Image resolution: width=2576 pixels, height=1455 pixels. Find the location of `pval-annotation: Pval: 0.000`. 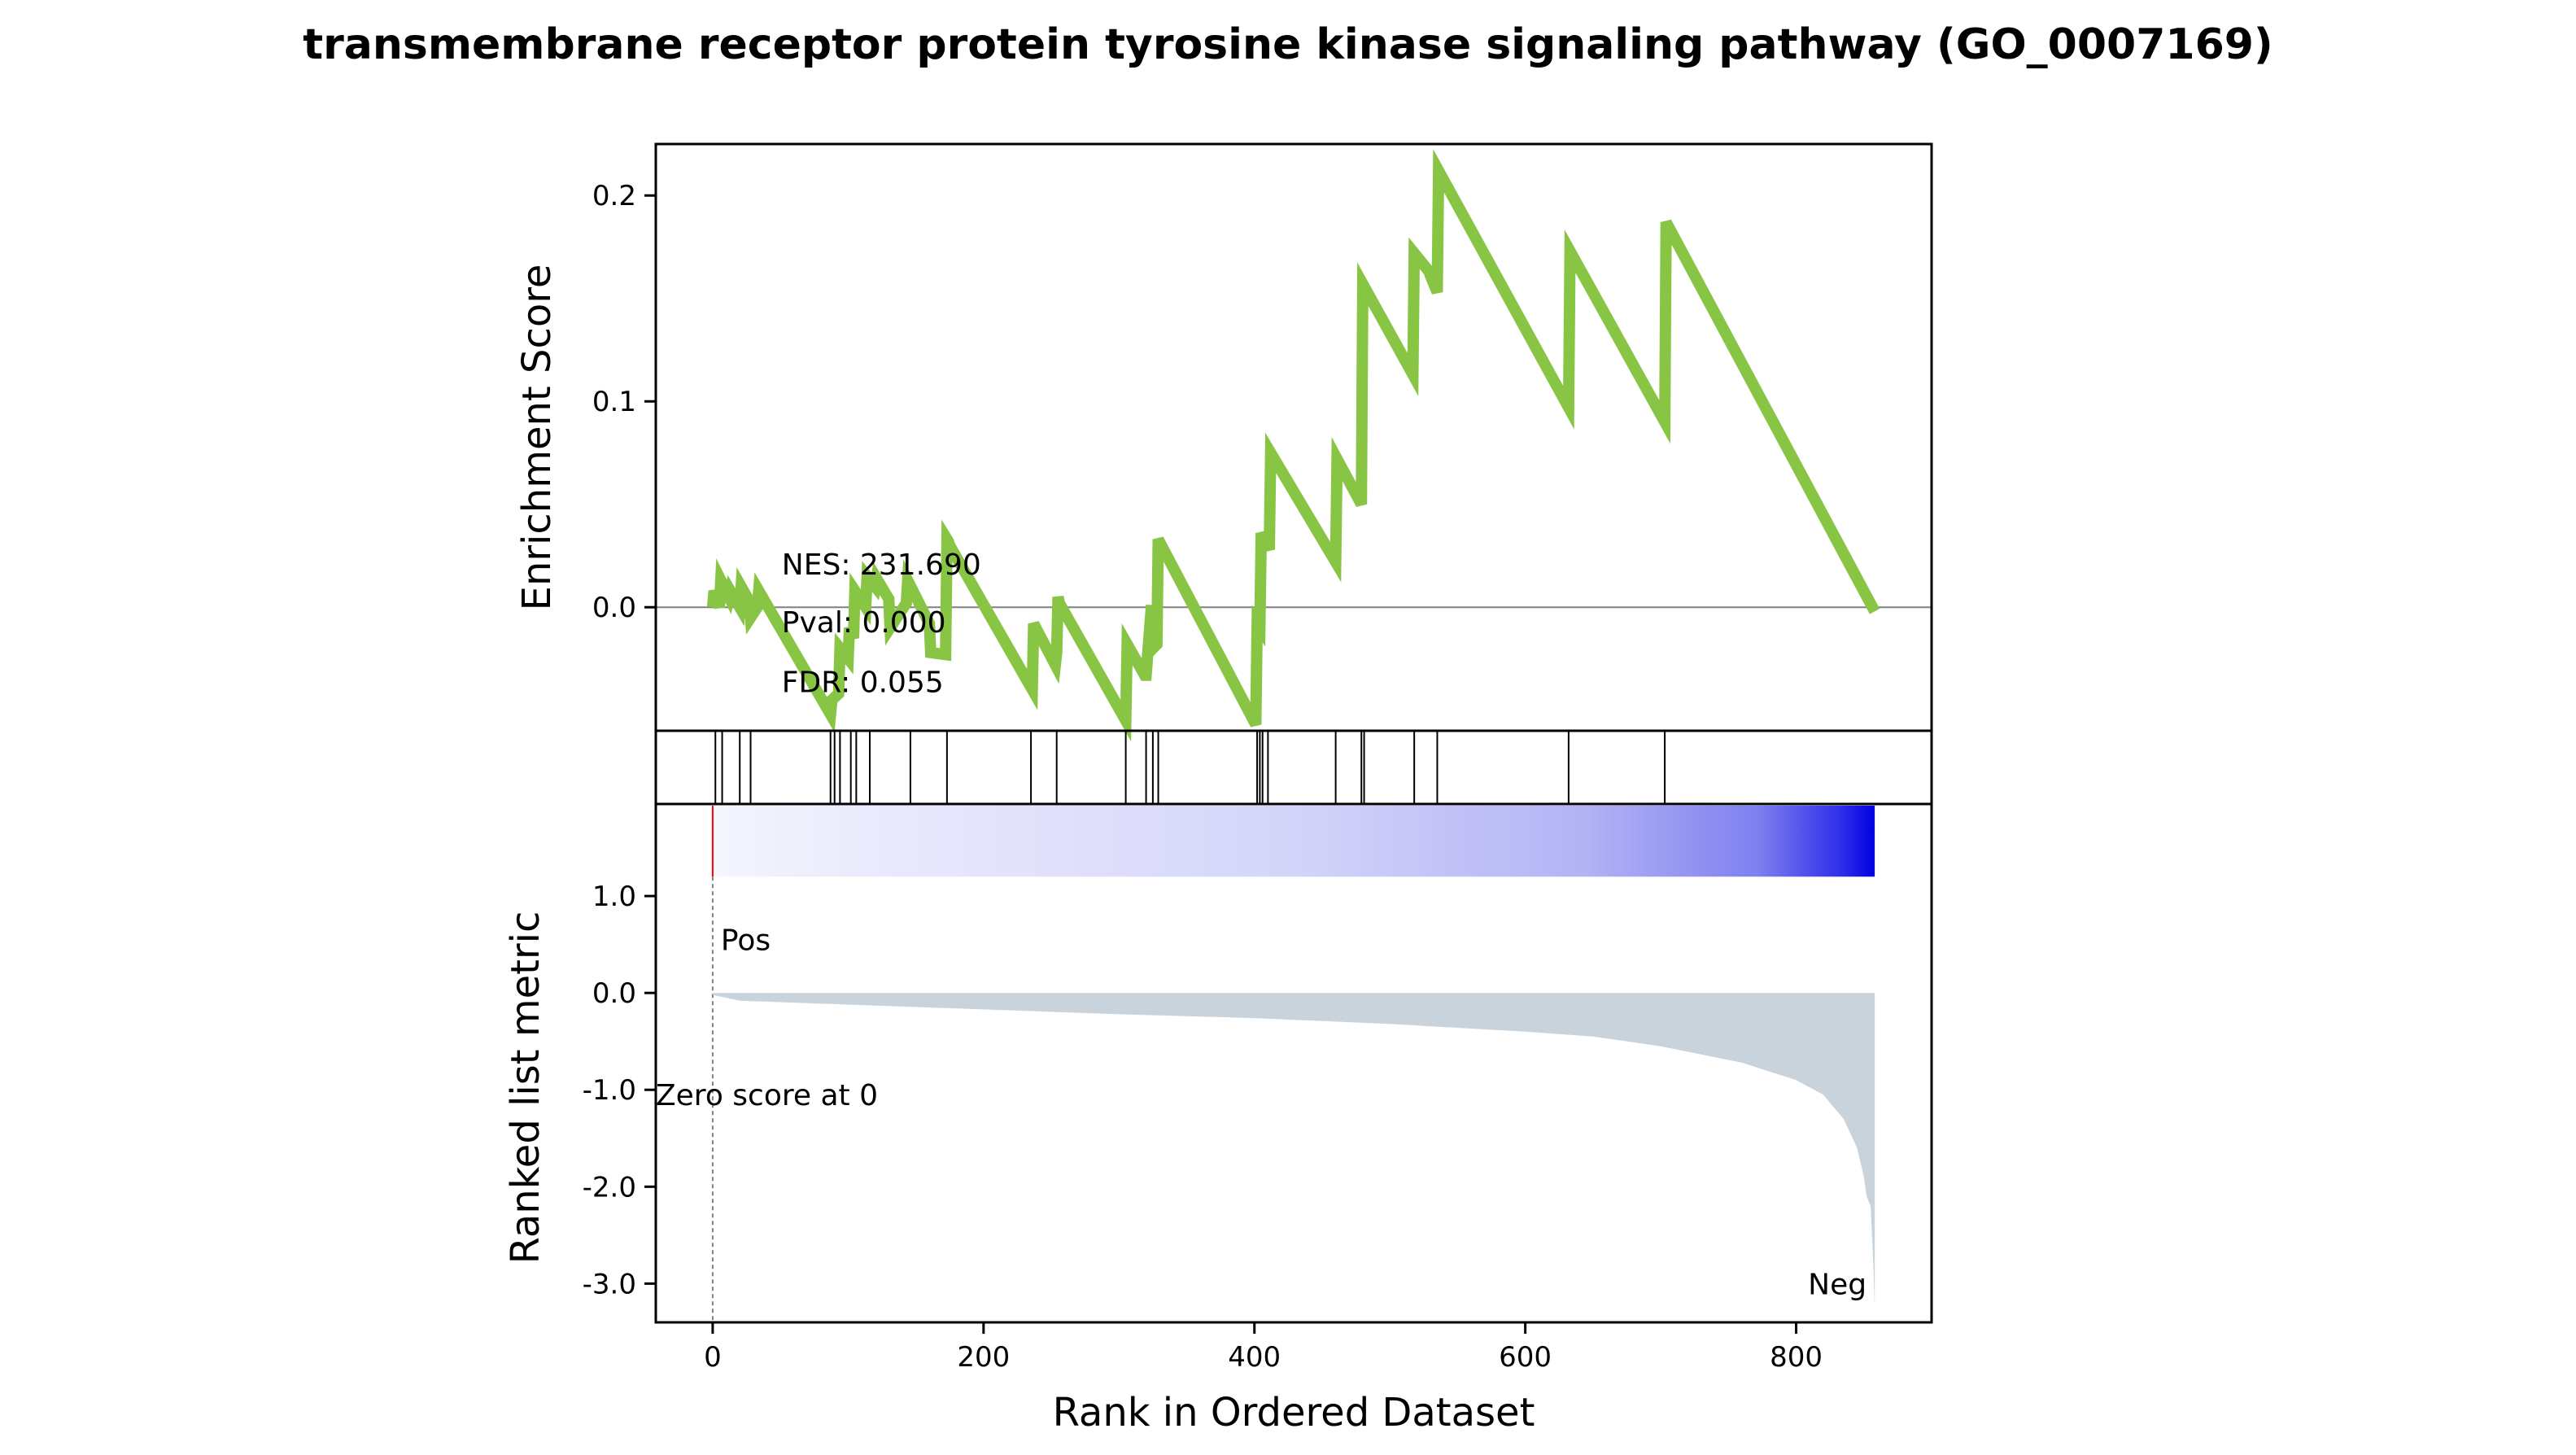

pval-annotation: Pval: 0.000 is located at coordinates (864, 623).